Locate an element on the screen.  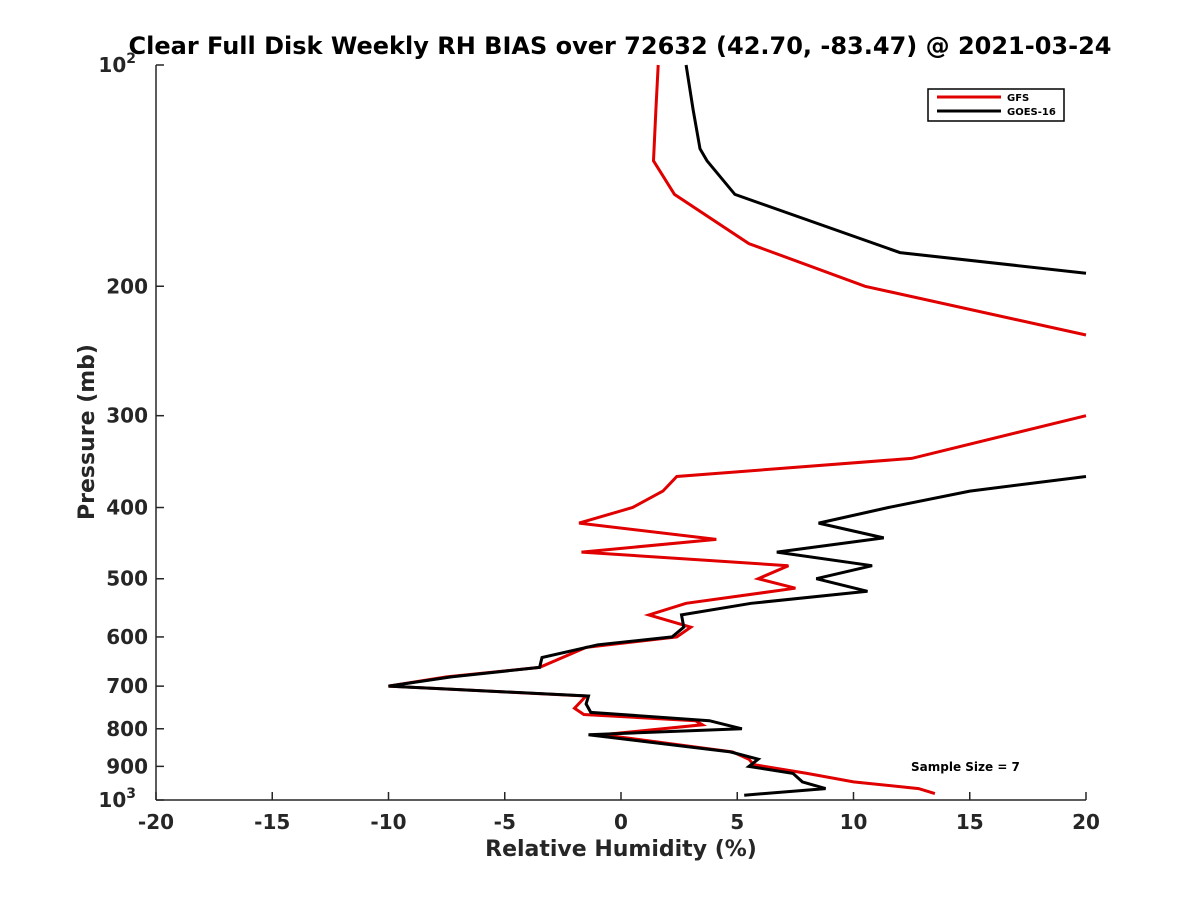
y-tick-group: 10² 200 300 400 500 600 700 800 900 10³ is located at coordinates (131, 431).